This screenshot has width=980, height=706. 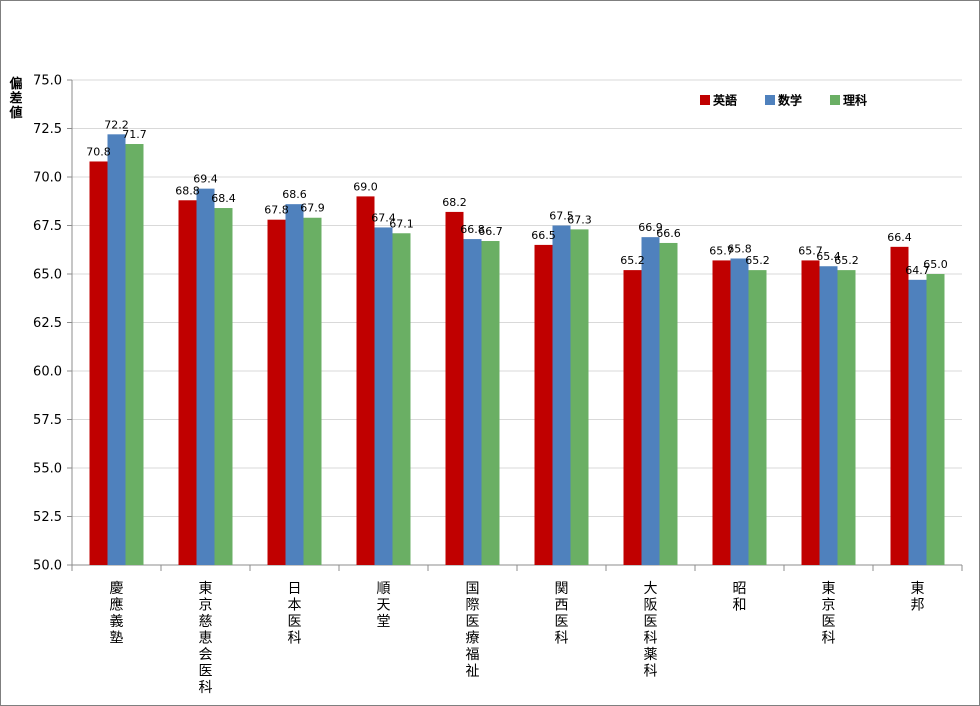 I want to click on legend-label: 英語, so click(x=725, y=100).